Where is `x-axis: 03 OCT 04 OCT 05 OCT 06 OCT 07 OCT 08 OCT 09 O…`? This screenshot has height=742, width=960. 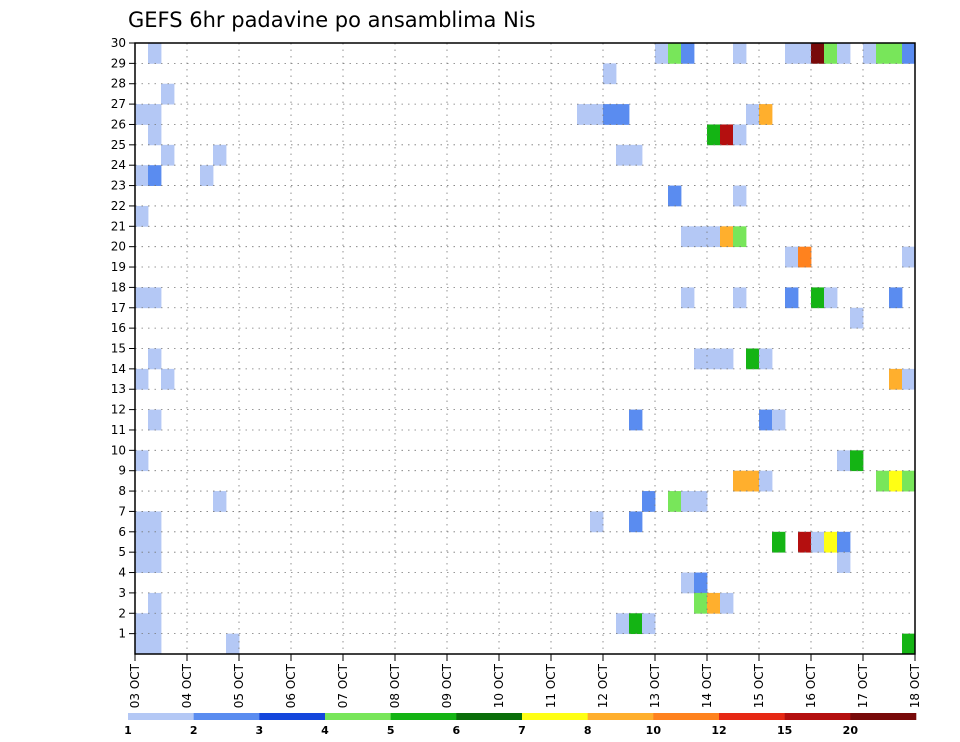
x-axis: 03 OCT 04 OCT 05 OCT 06 OCT 07 OCT 08 OCT 09 O… is located at coordinates (525, 681).